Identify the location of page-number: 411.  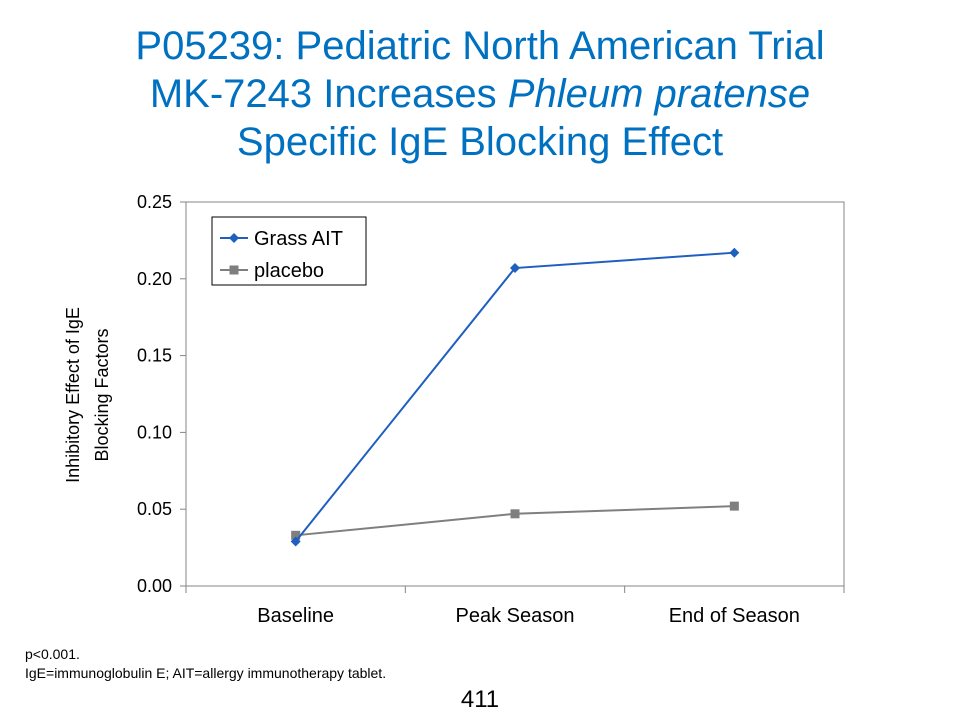
(480, 699).